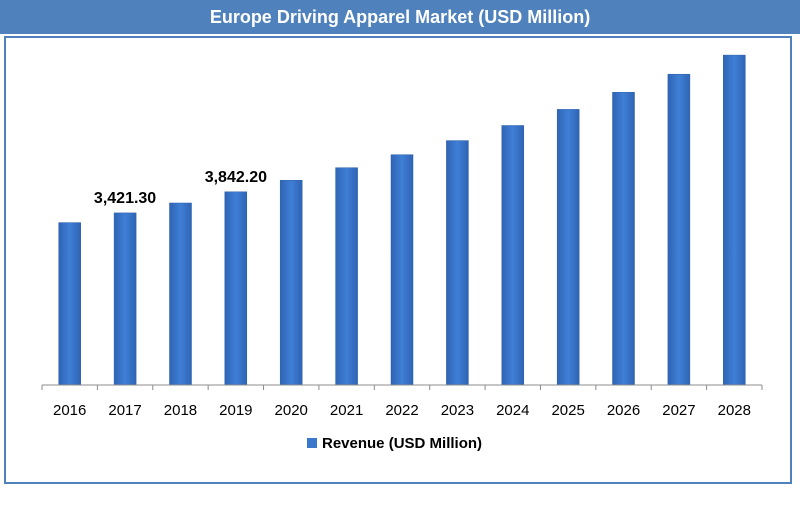  Describe the element at coordinates (235, 410) in the screenshot. I see `x-tick-label: 2019` at that location.